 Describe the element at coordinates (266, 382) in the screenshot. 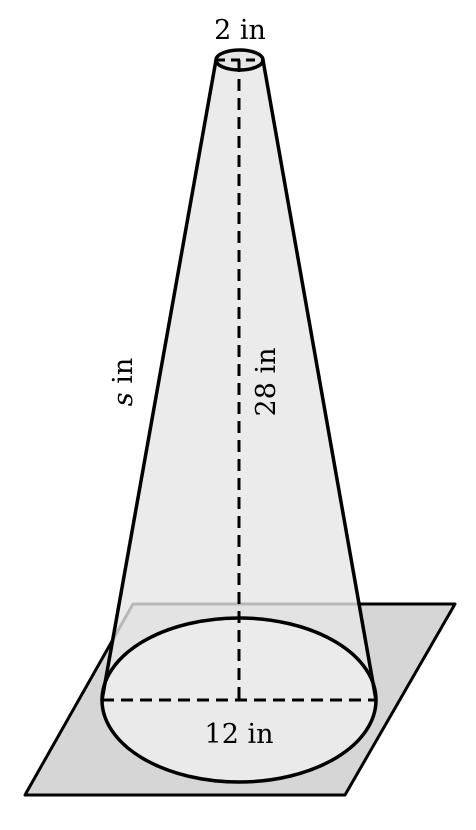

I see `height-label: 28 in` at that location.